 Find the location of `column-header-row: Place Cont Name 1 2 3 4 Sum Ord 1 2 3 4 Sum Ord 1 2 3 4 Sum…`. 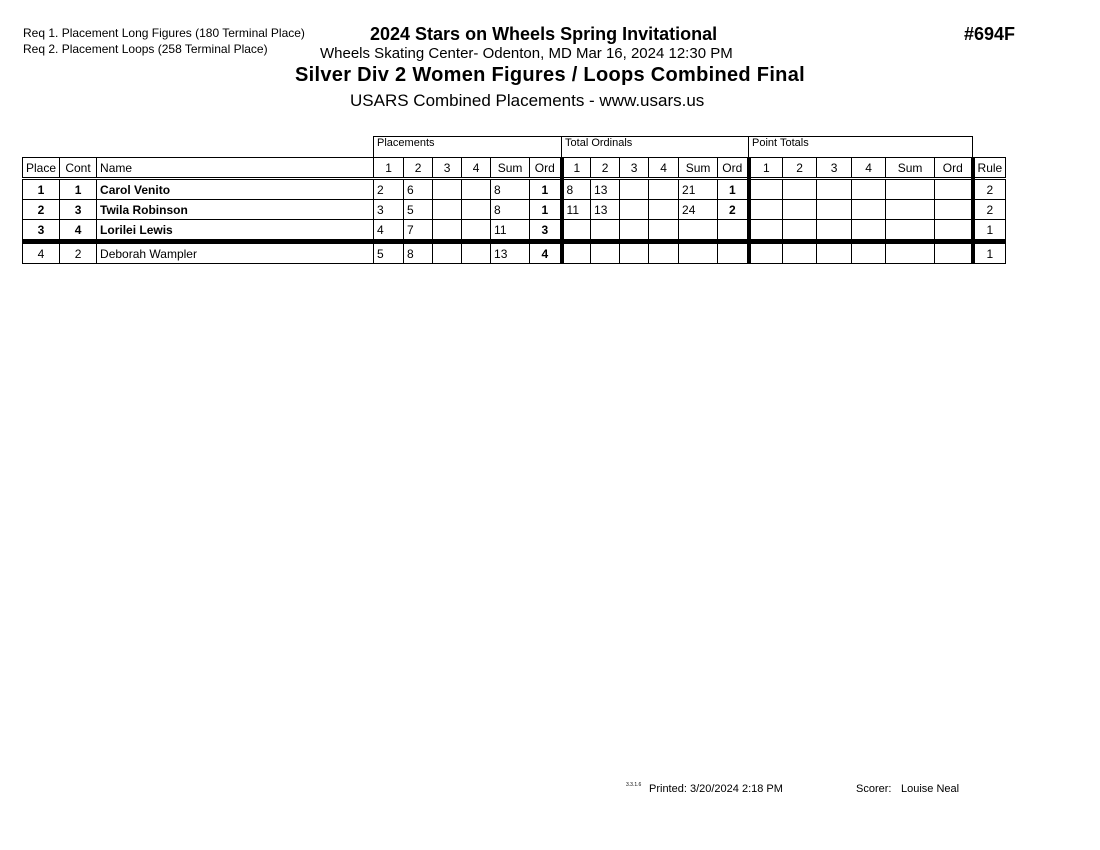

column-header-row: Place Cont Name 1 2 3 4 Sum Ord 1 2 3 4 Sum Ord 1 2 3 4 Sum… is located at coordinates (514, 168).